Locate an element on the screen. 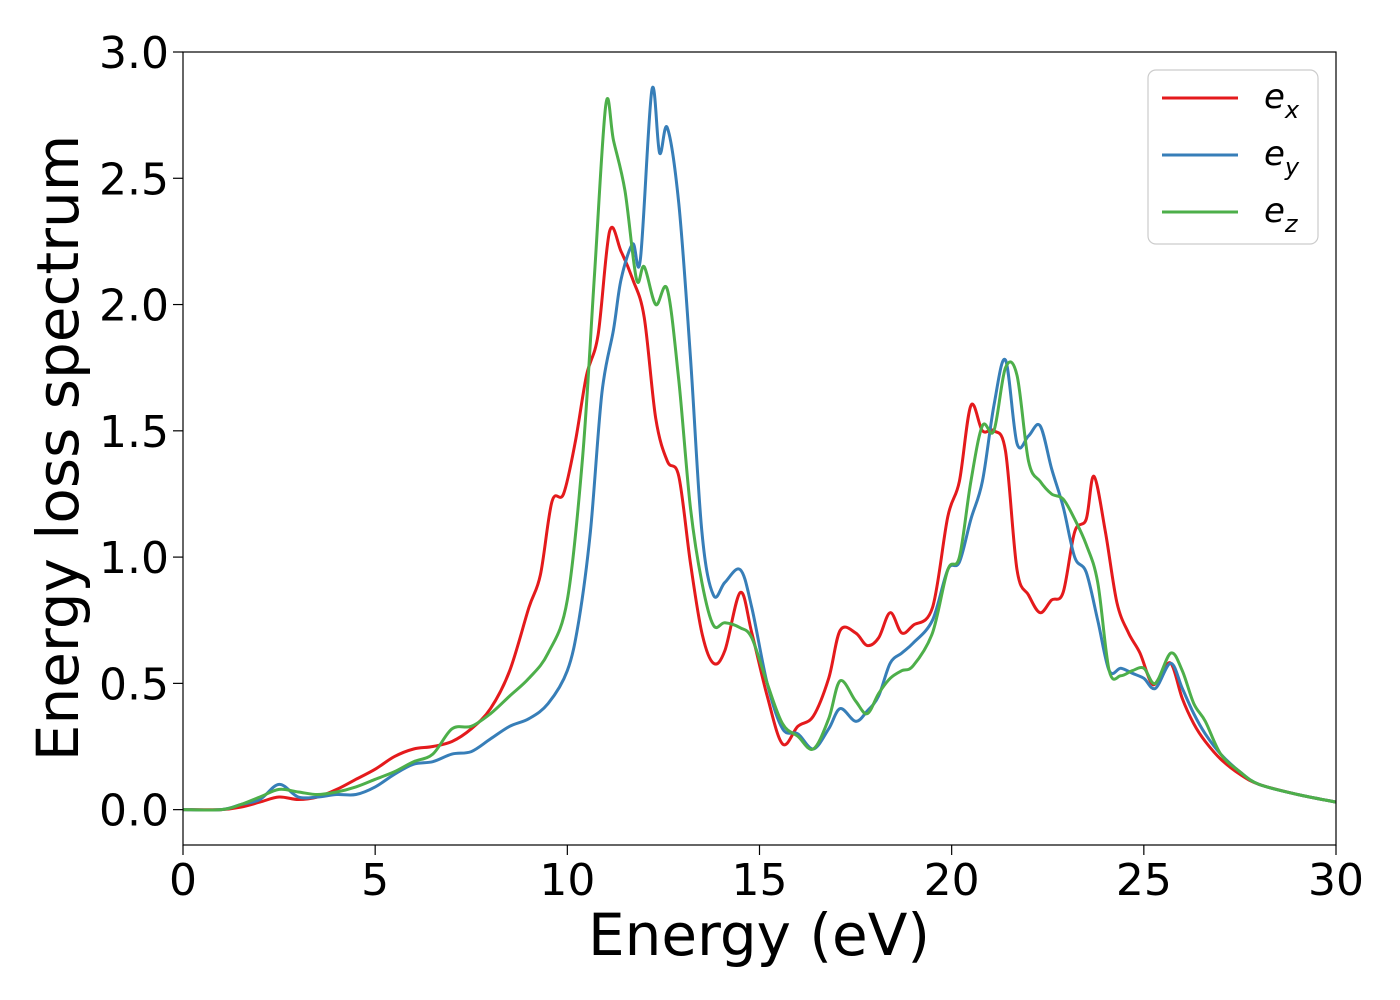 The width and height of the screenshot is (1400, 1000). x-tick-label: 10 is located at coordinates (567, 880).